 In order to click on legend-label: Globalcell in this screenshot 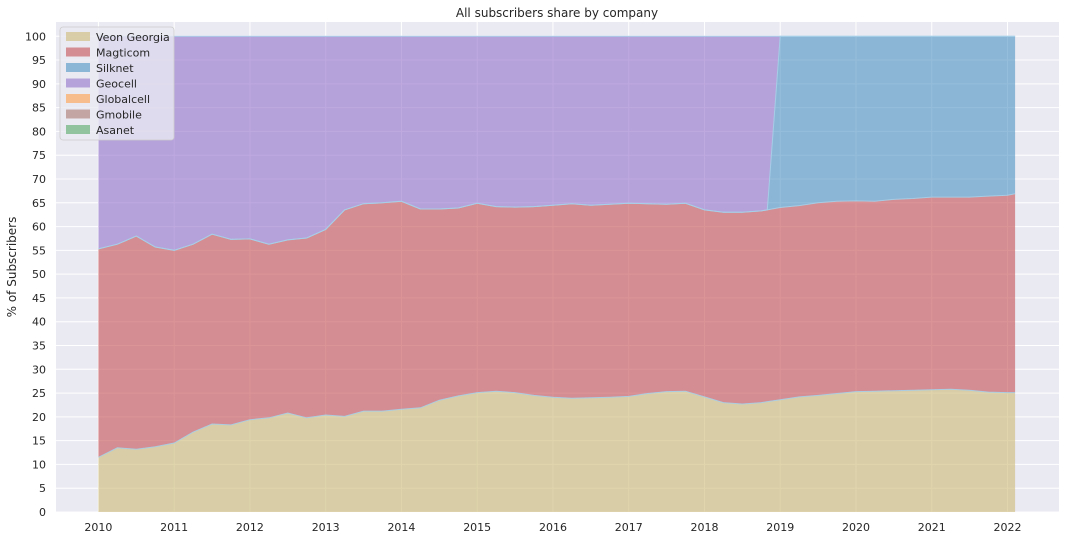, I will do `click(123, 99)`.